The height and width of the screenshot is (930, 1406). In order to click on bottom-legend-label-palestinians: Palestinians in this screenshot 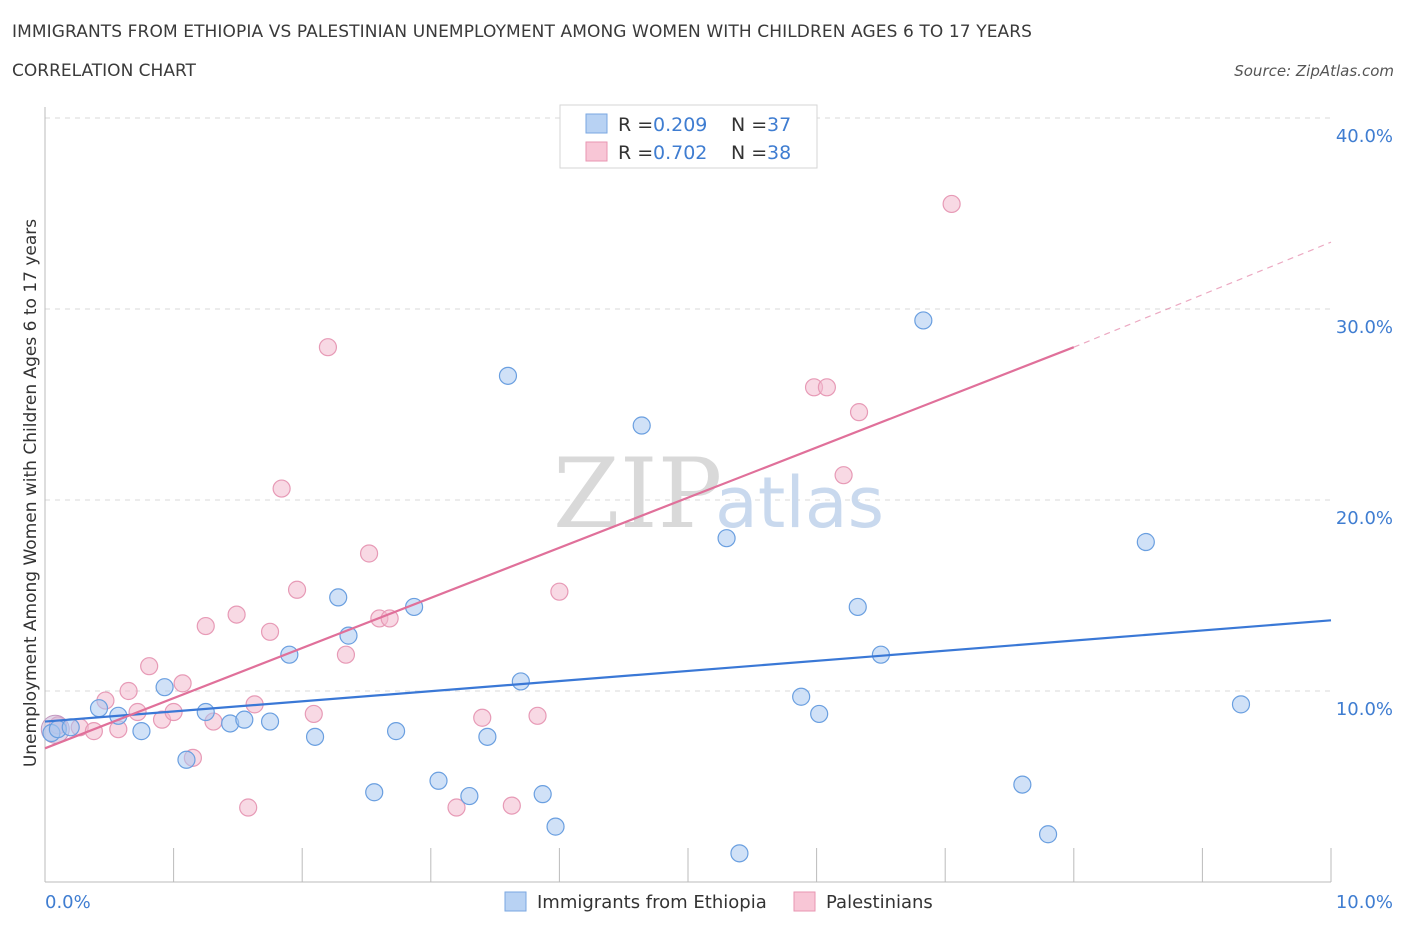, I will do `click(879, 902)`.